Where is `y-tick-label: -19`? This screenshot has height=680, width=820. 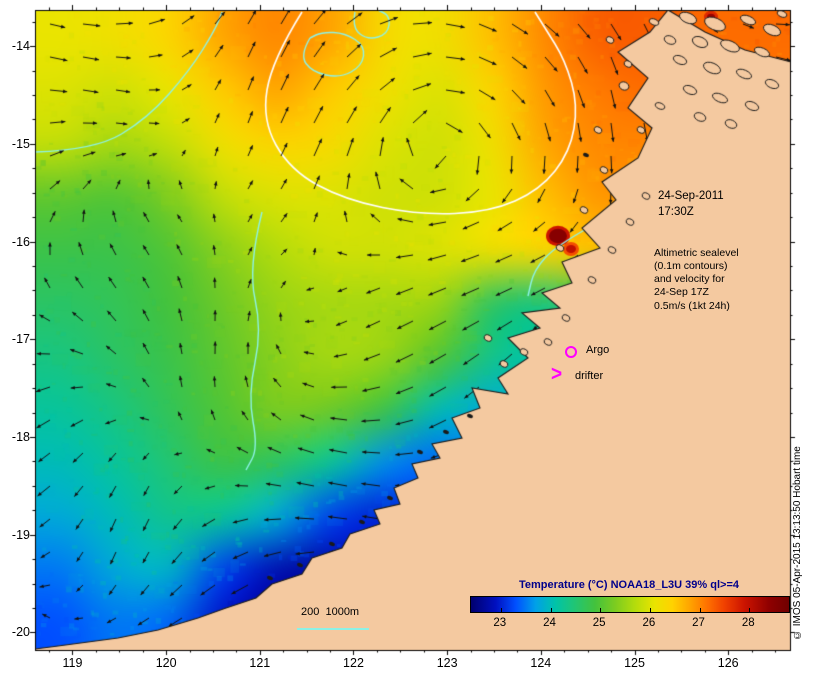
y-tick-label: -19 is located at coordinates (20, 534).